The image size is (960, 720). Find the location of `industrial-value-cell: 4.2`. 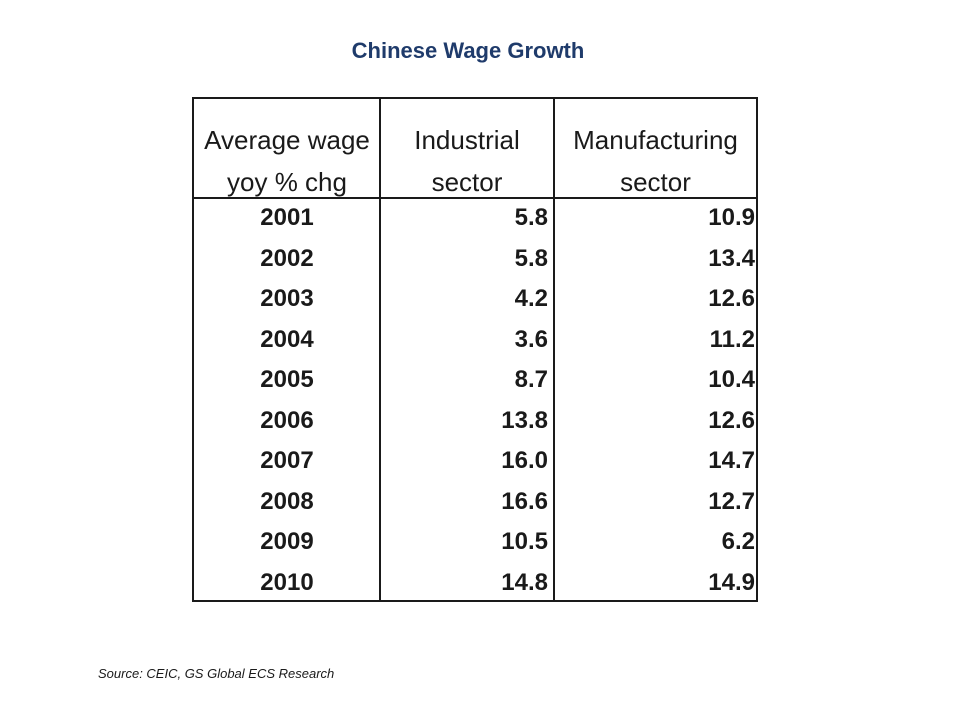

industrial-value-cell: 4.2 is located at coordinates (531, 298).